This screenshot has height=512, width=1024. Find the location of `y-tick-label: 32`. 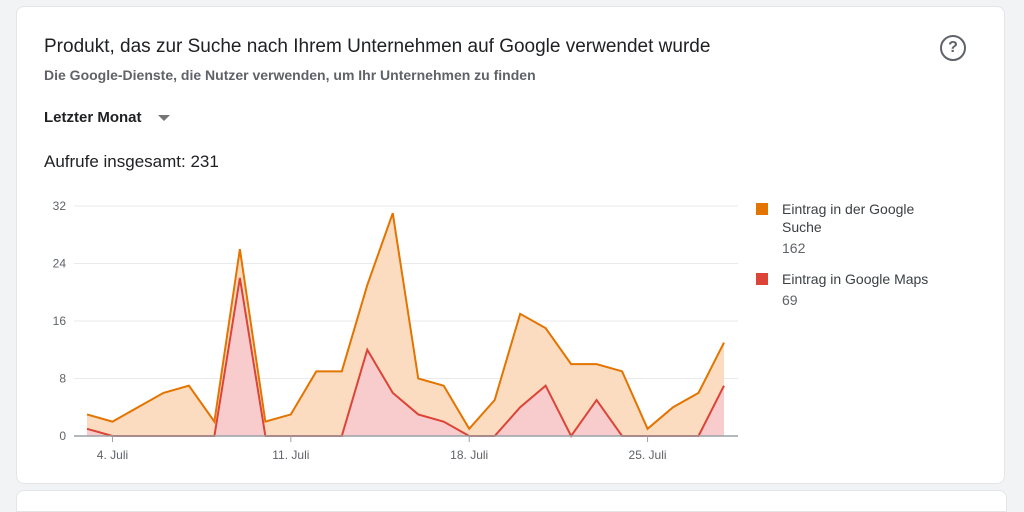

y-tick-label: 32 is located at coordinates (60, 206).